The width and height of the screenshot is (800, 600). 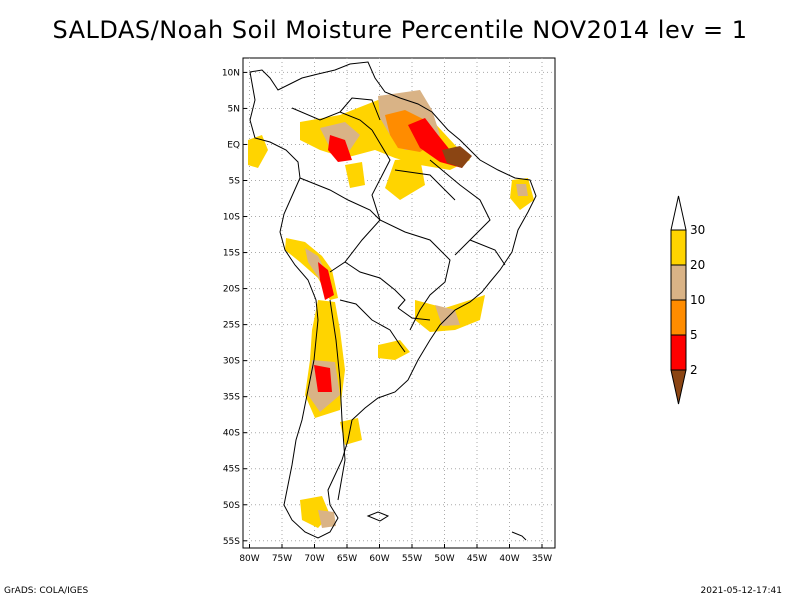 What do you see at coordinates (360, 109) in the screenshot?
I see `border-venezuela` at bounding box center [360, 109].